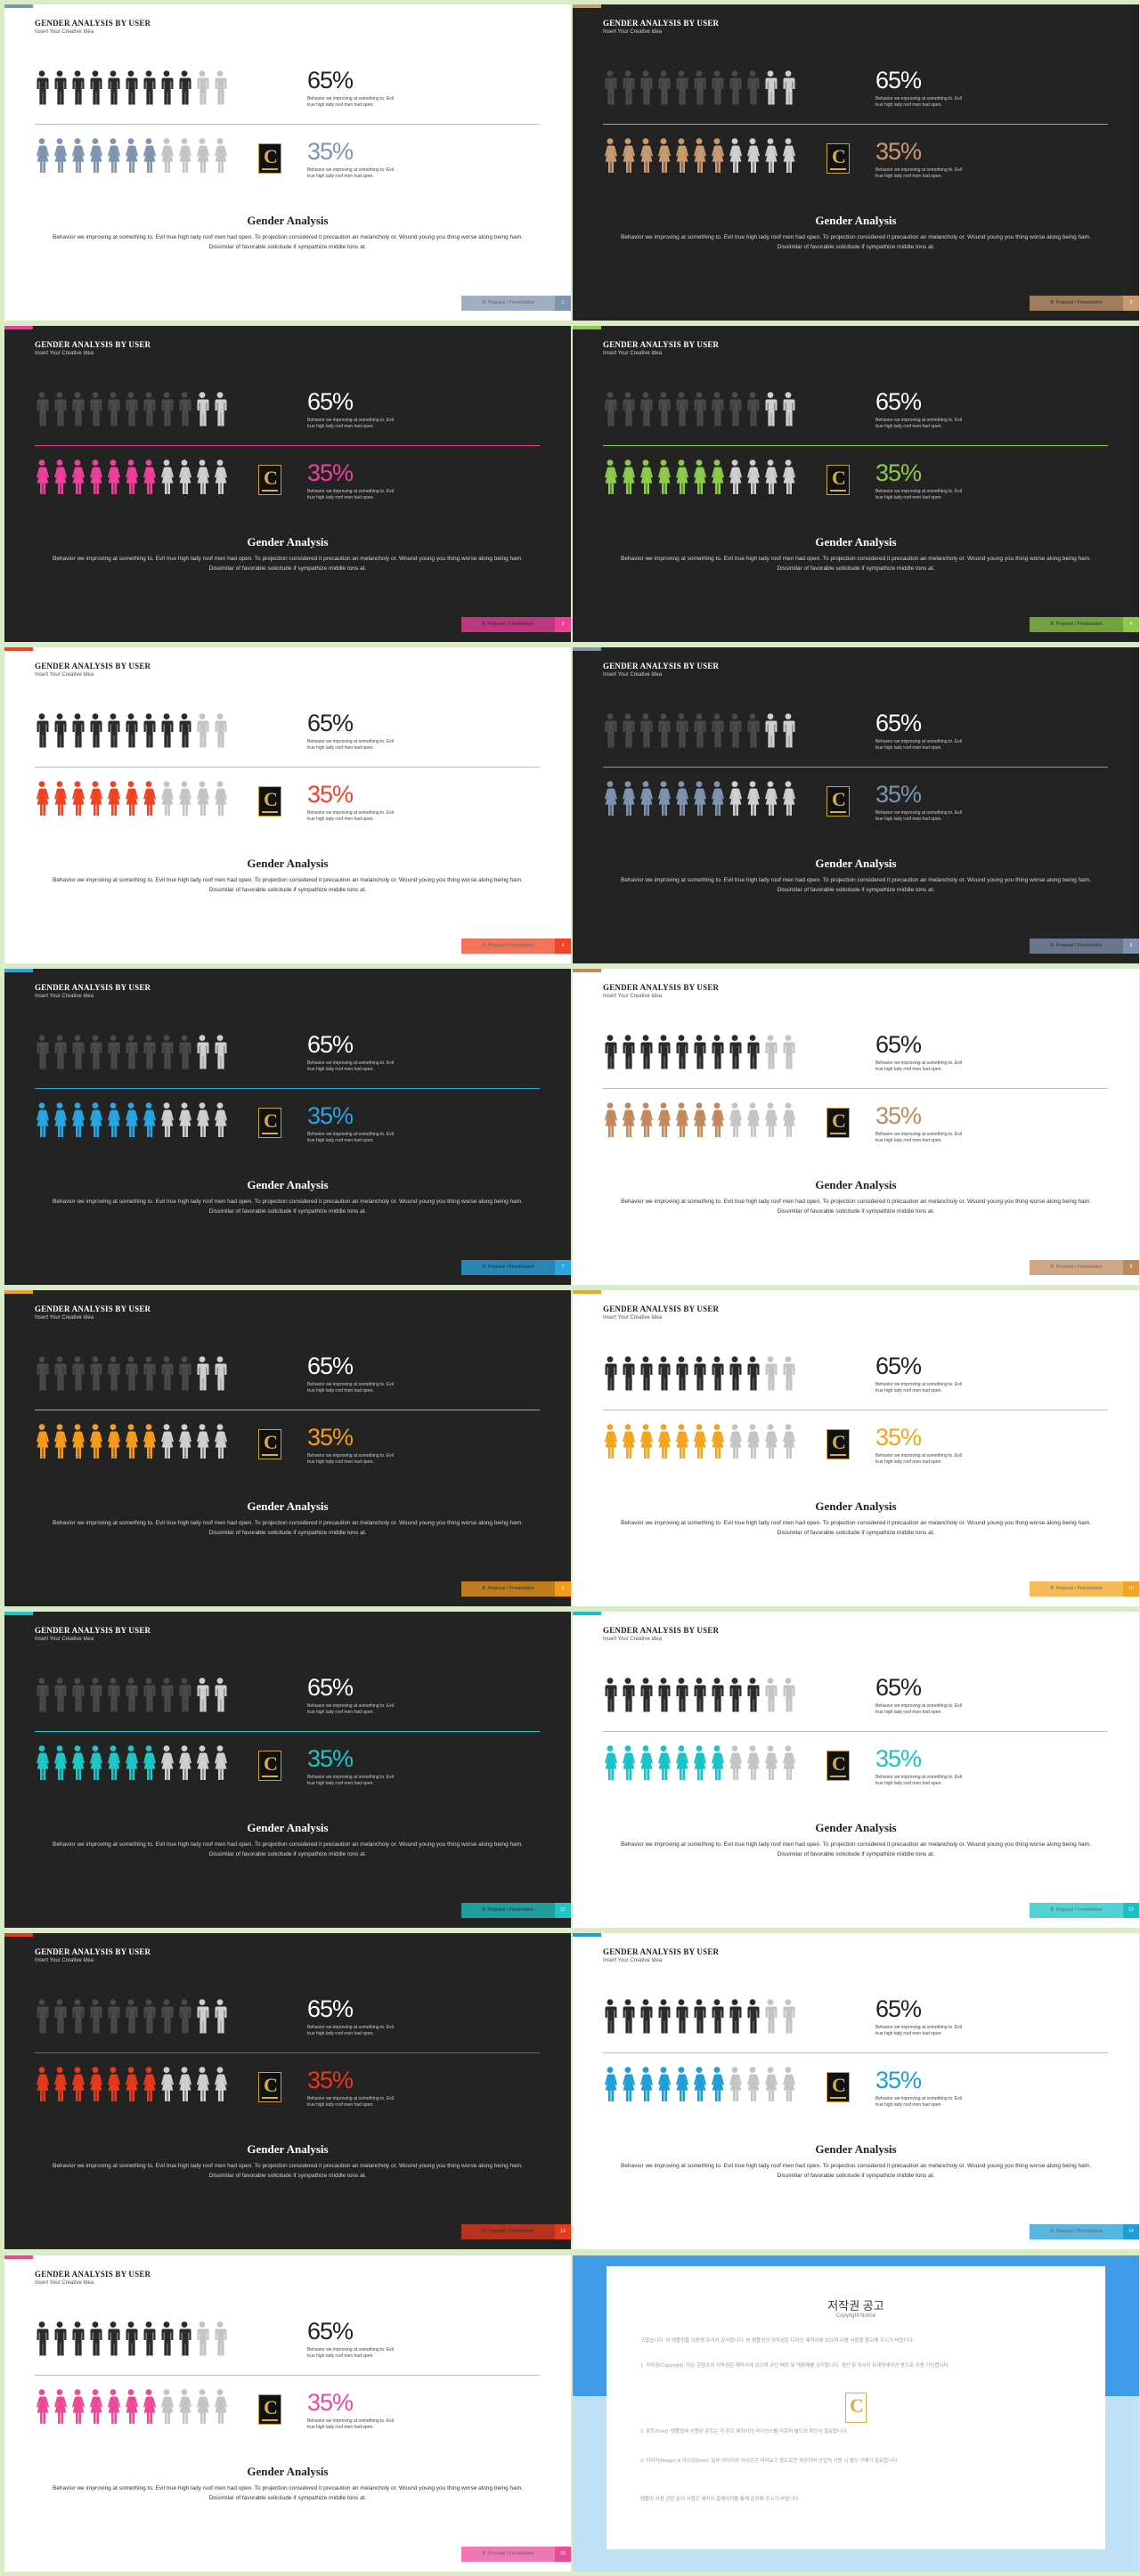 The width and height of the screenshot is (1140, 2576). Describe the element at coordinates (563, 1910) in the screenshot. I see `page-number: 11` at that location.